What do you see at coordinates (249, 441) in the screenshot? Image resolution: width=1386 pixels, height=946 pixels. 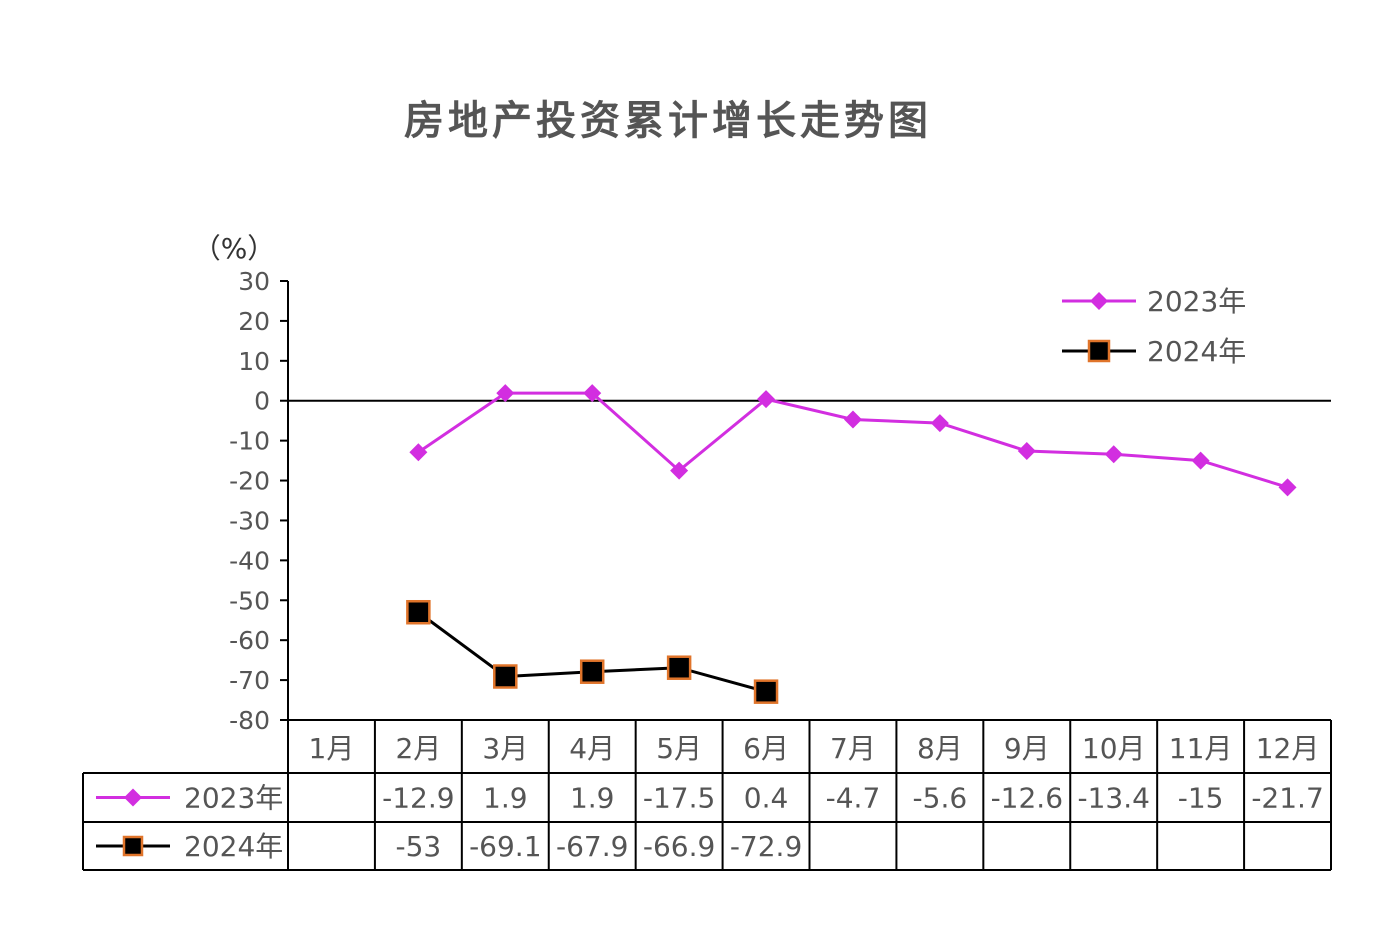 I see `y-tick-label: -10` at bounding box center [249, 441].